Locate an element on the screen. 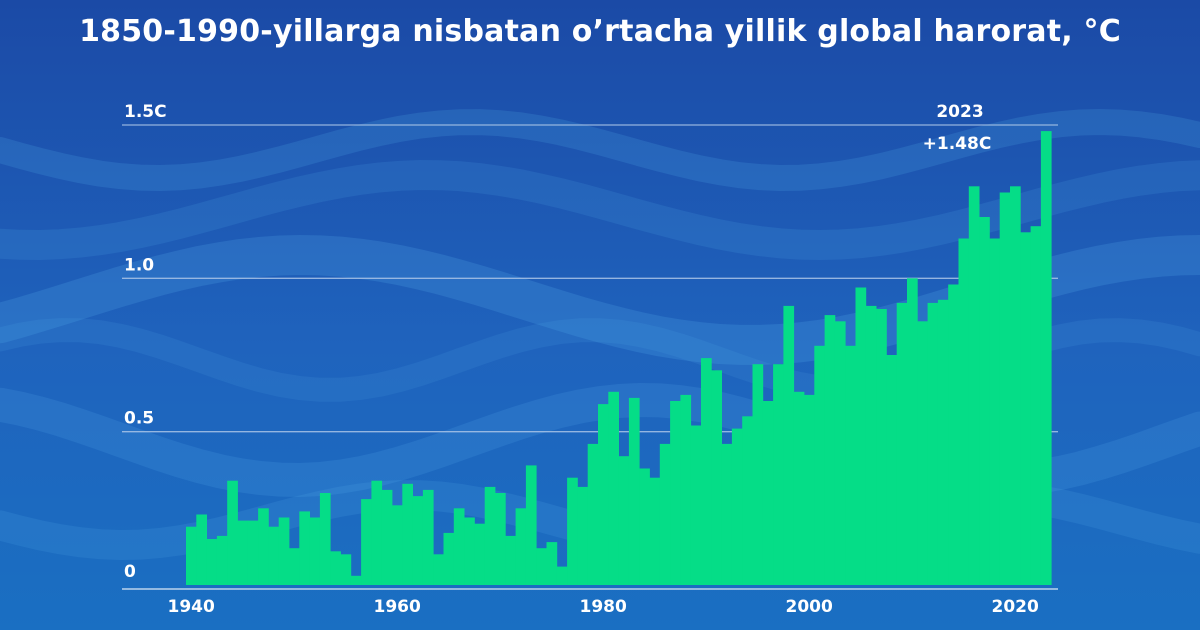 This screenshot has height=630, width=1200. bar-1990 is located at coordinates (706, 471).